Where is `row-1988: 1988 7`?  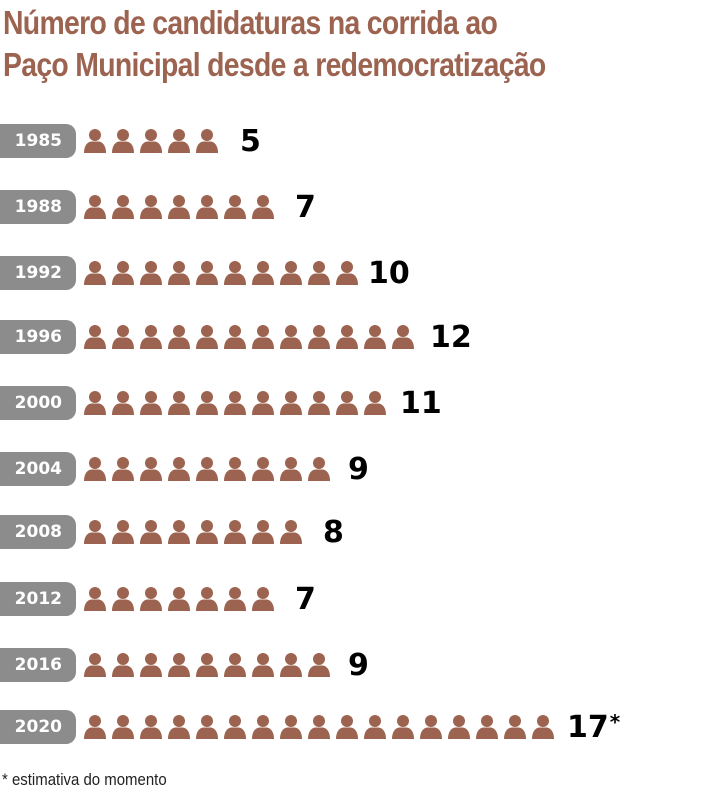 row-1988: 1988 7 is located at coordinates (357, 208).